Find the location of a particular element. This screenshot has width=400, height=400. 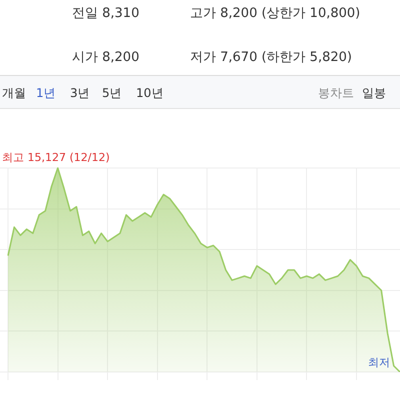

text: 최고 15,127 (12/12) is located at coordinates (56, 157).